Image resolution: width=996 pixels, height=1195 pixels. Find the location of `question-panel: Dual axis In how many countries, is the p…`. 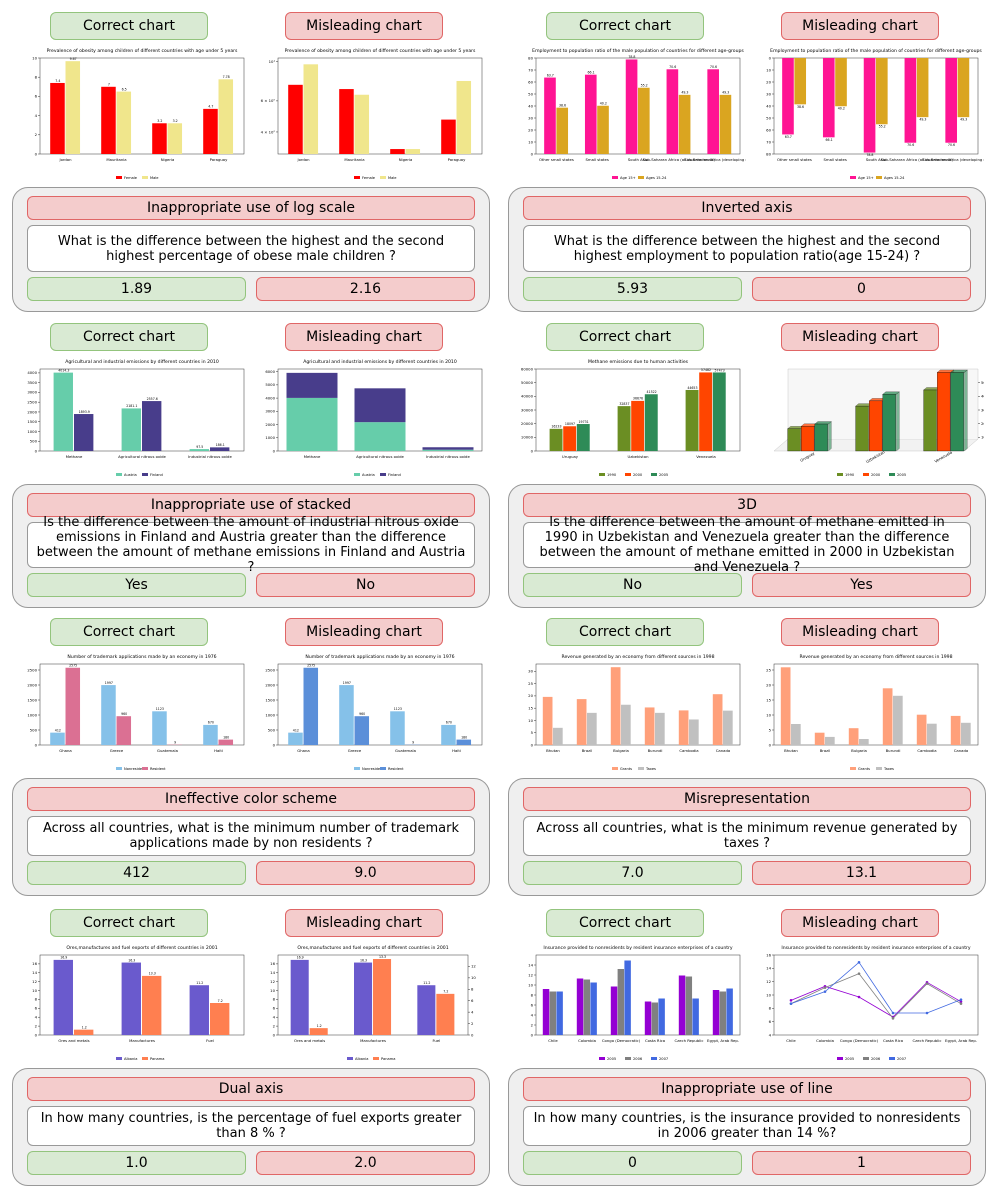

question-panel: Dual axis In how many countries, is the p… is located at coordinates (251, 1127).